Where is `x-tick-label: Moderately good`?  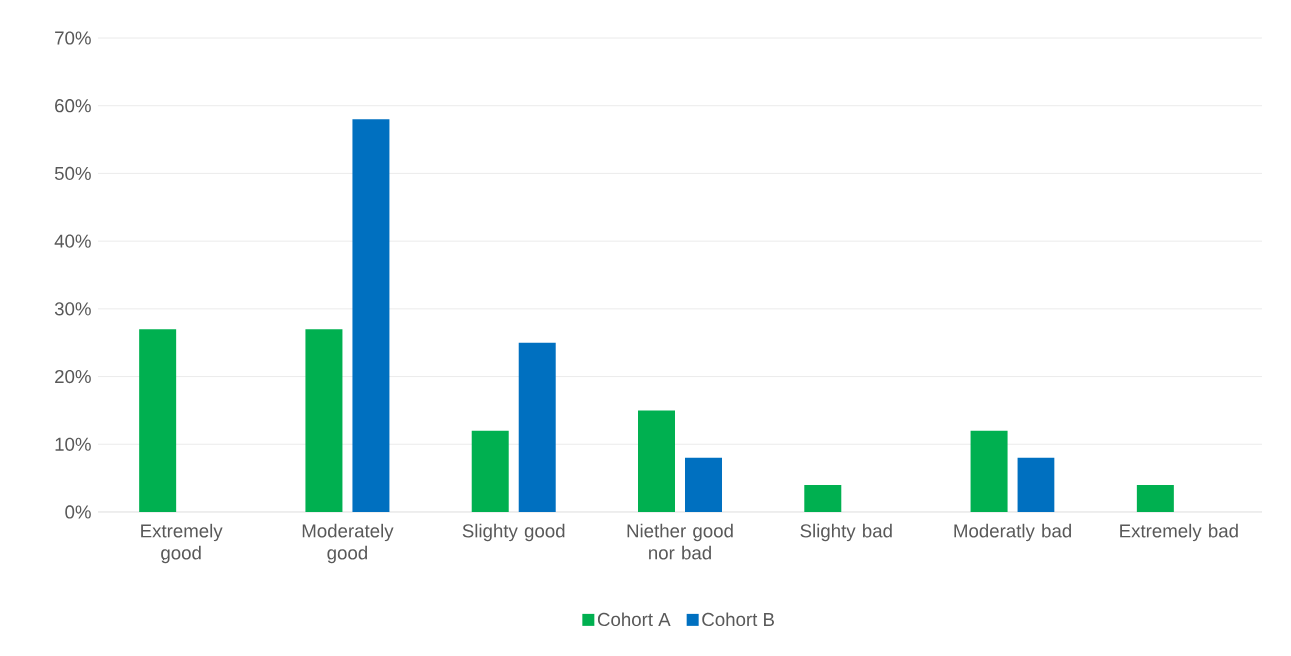
x-tick-label: Moderately good is located at coordinates (348, 543).